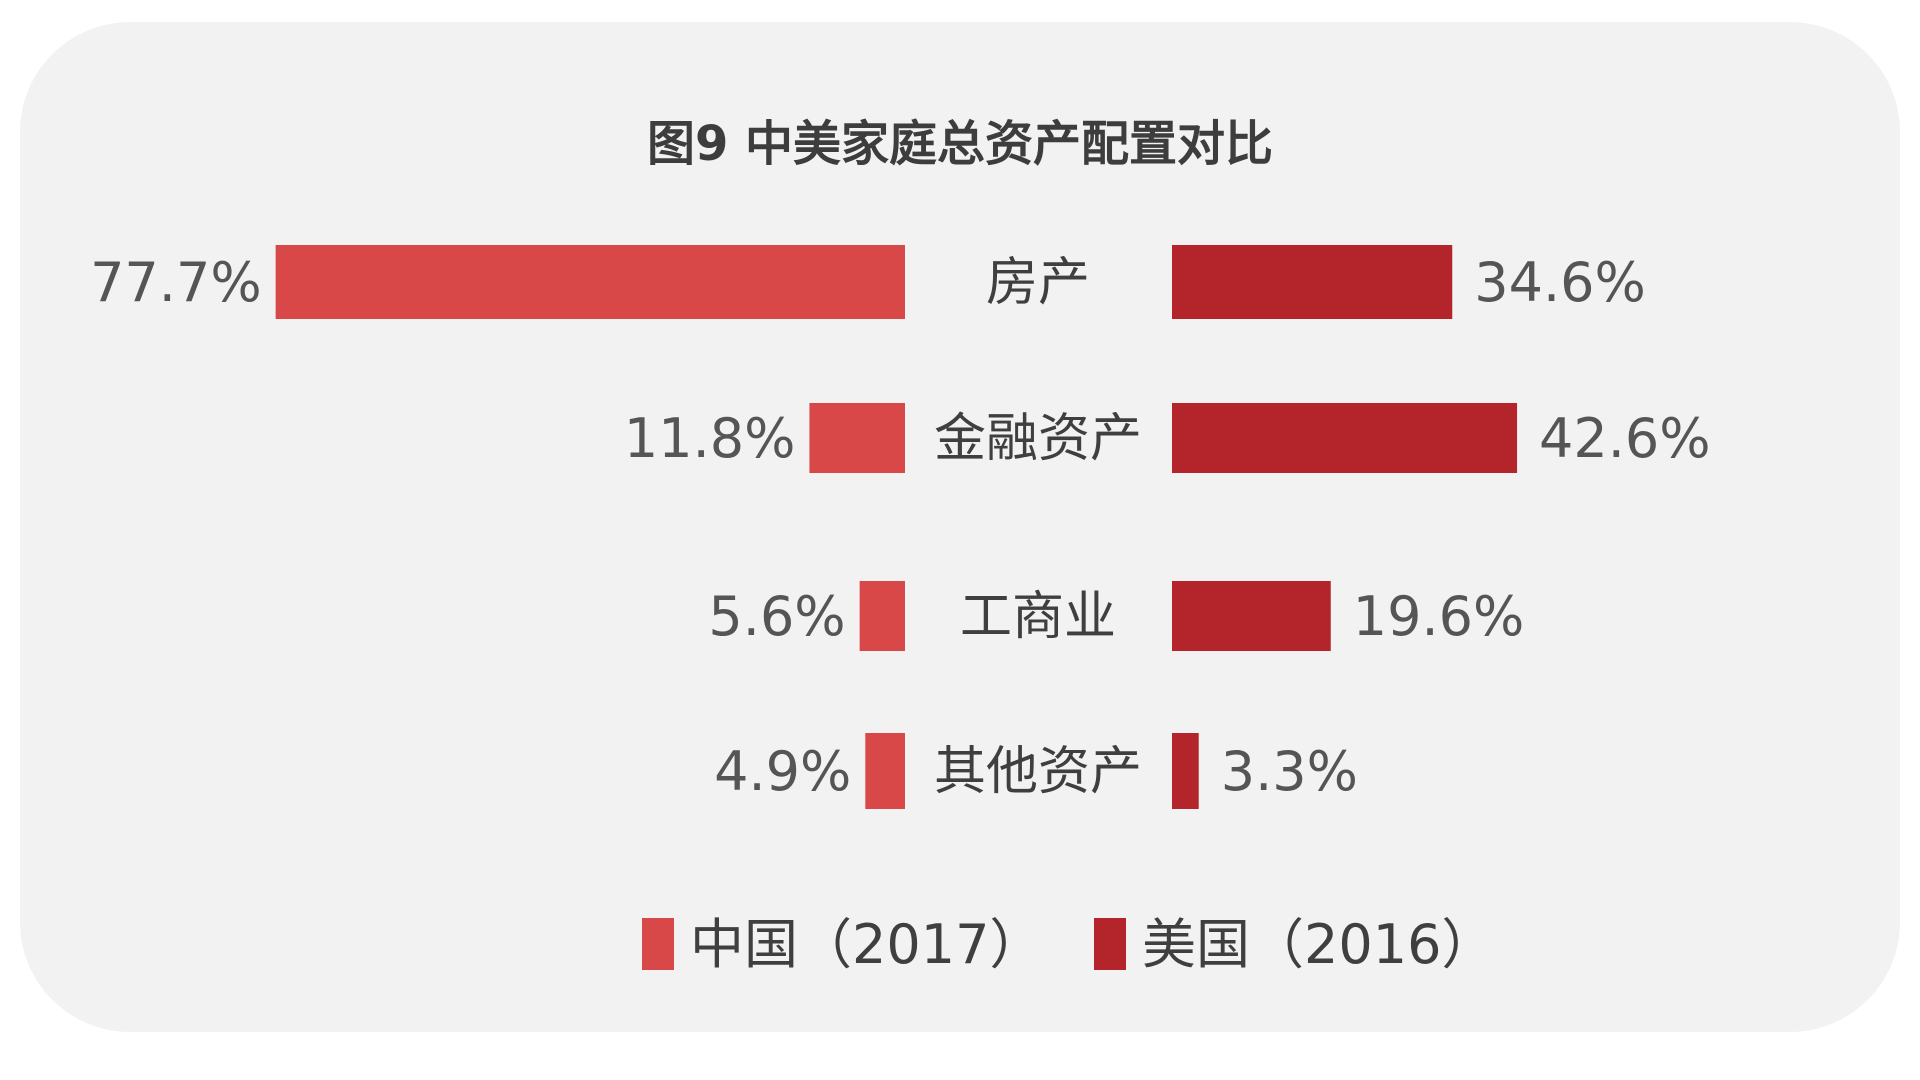  Describe the element at coordinates (1038, 283) in the screenshot. I see `category-label-0: 房产` at that location.